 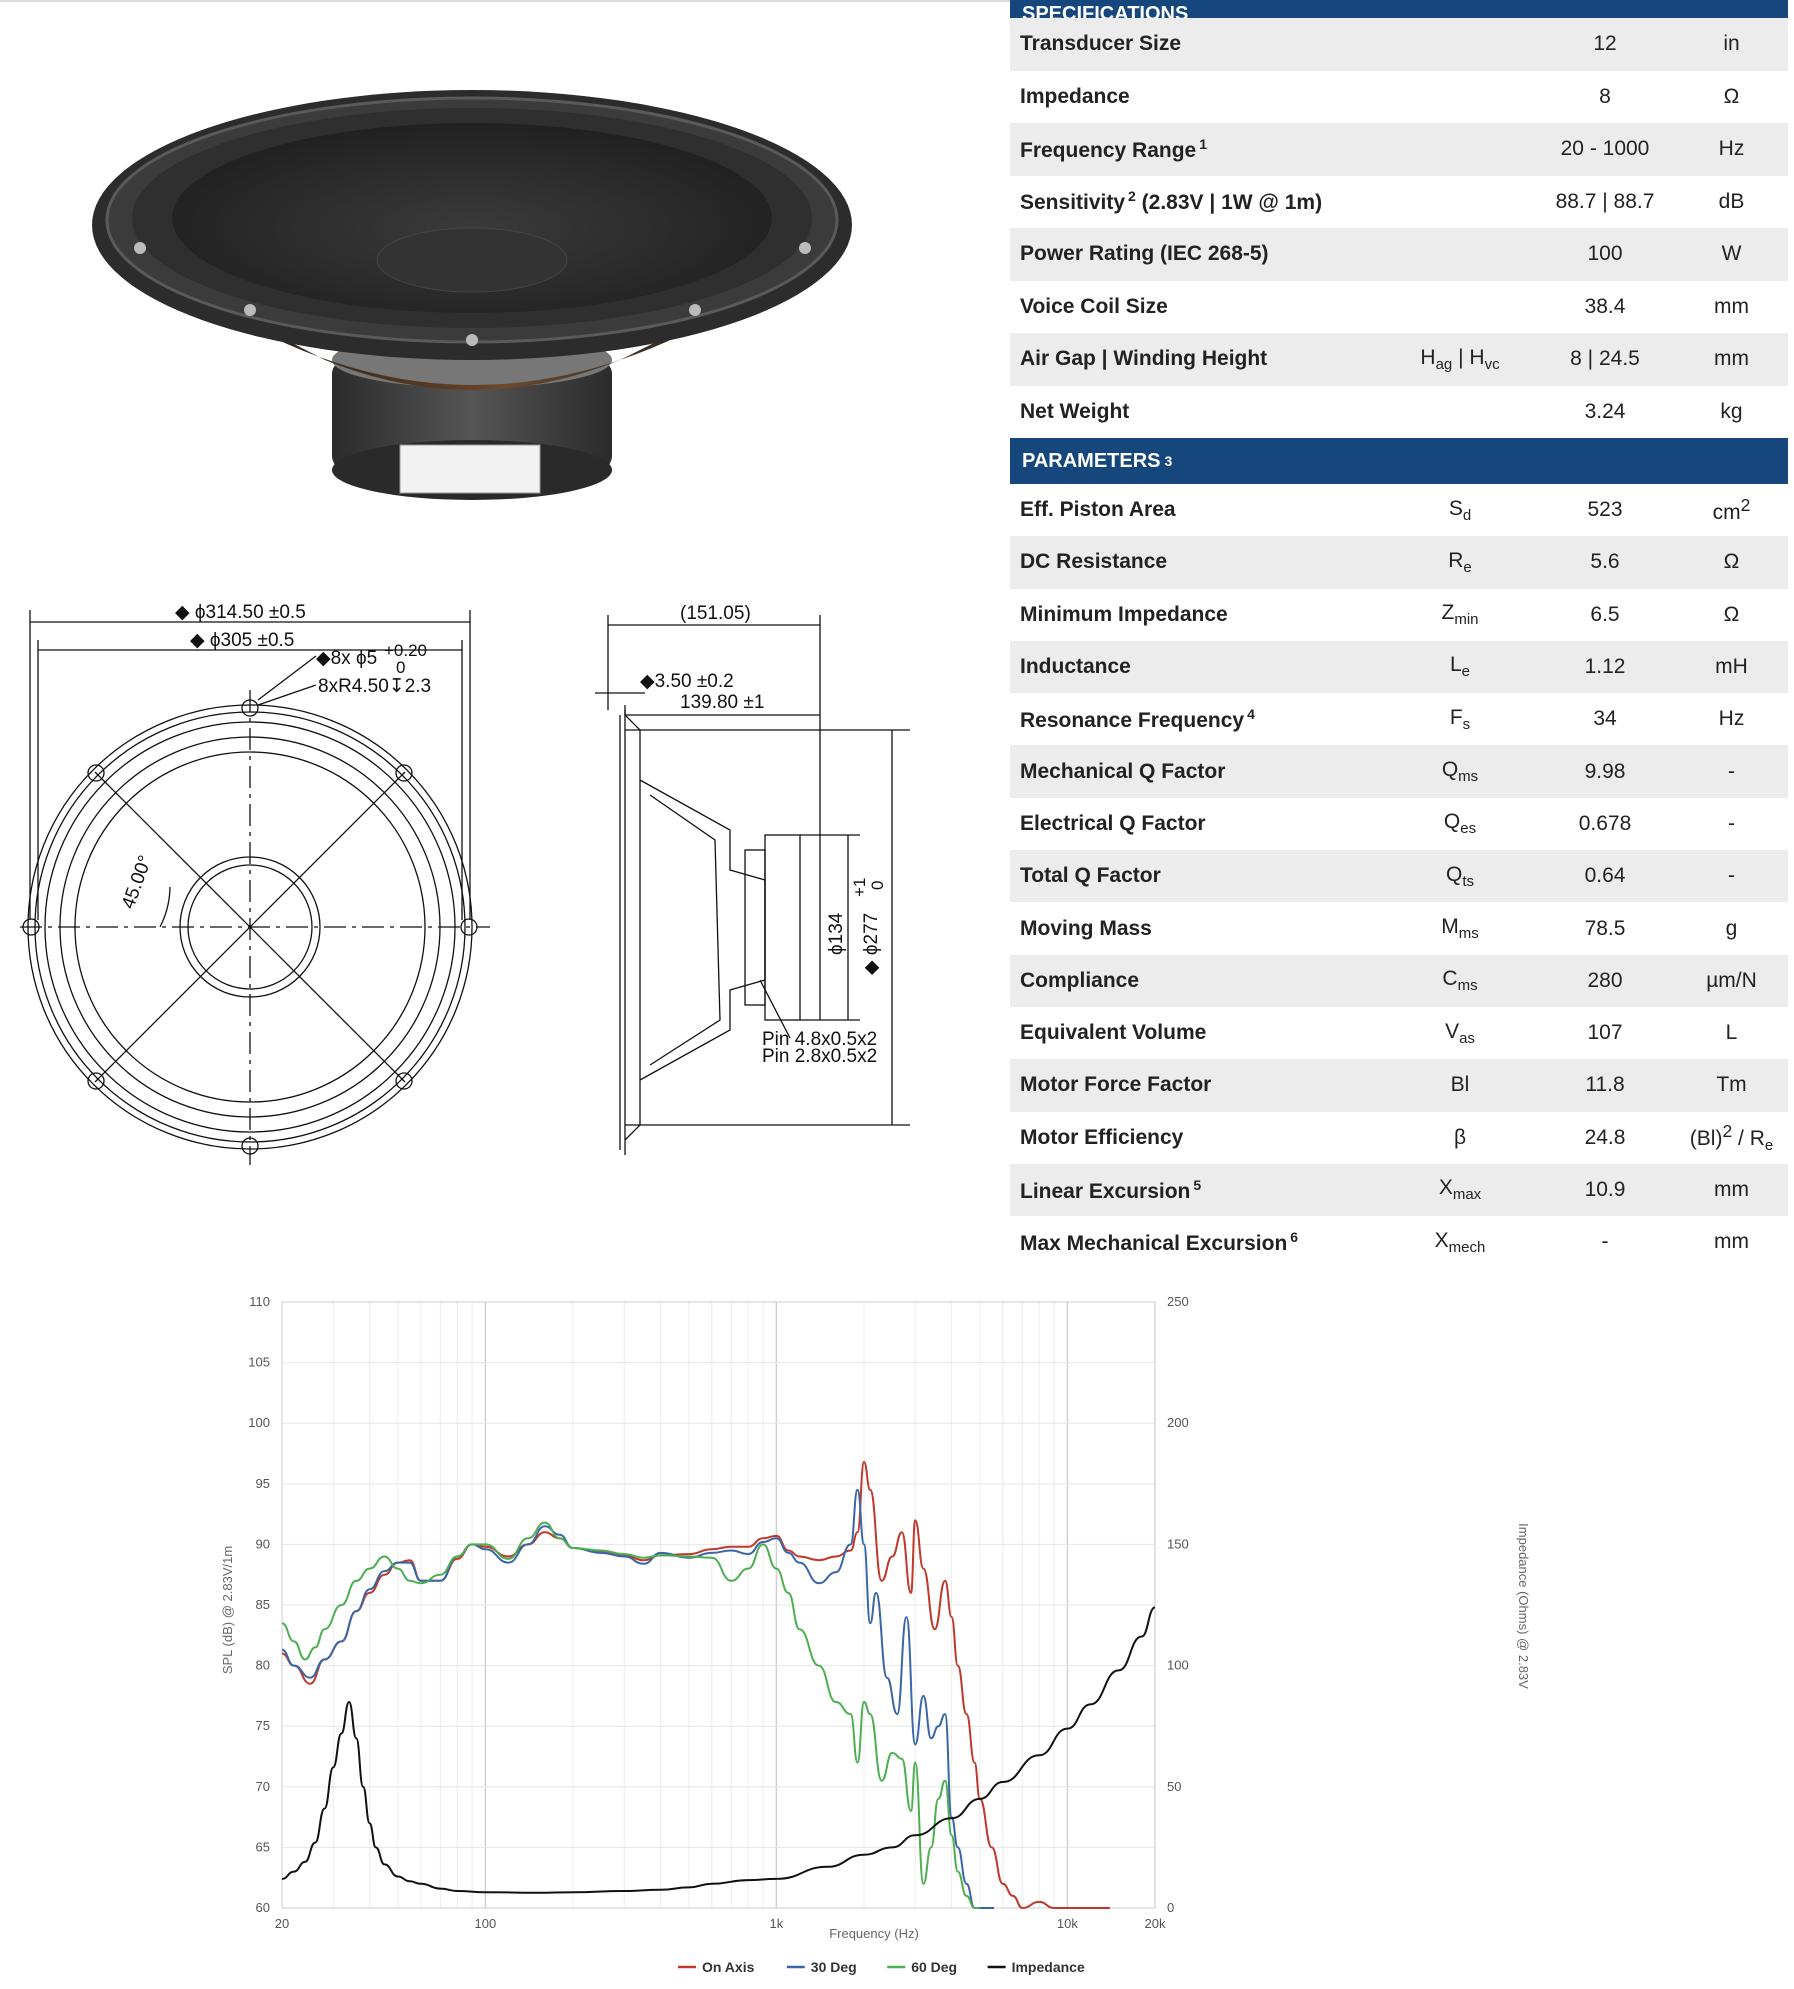 I want to click on row-value: 12, so click(x=1605, y=44).